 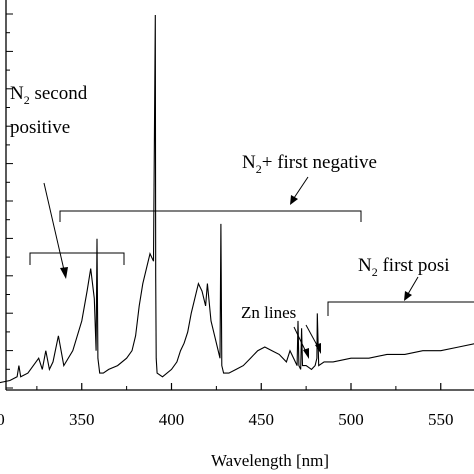 What do you see at coordinates (404, 267) in the screenshot?
I see `n2-first-positive-label: N2 first posi` at bounding box center [404, 267].